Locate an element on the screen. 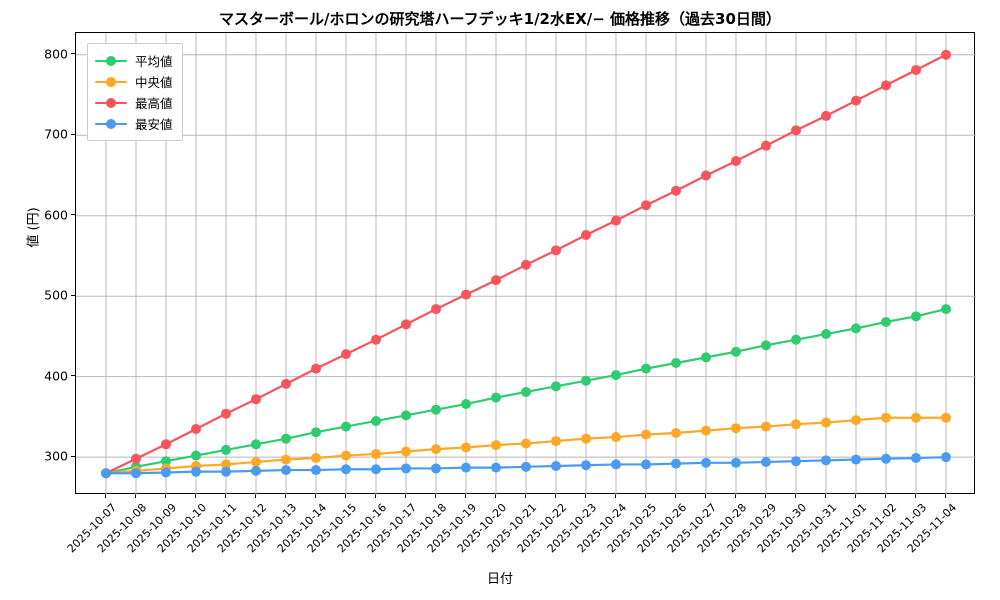 The image size is (1000, 600). legend-label: 平均値 is located at coordinates (154, 61).